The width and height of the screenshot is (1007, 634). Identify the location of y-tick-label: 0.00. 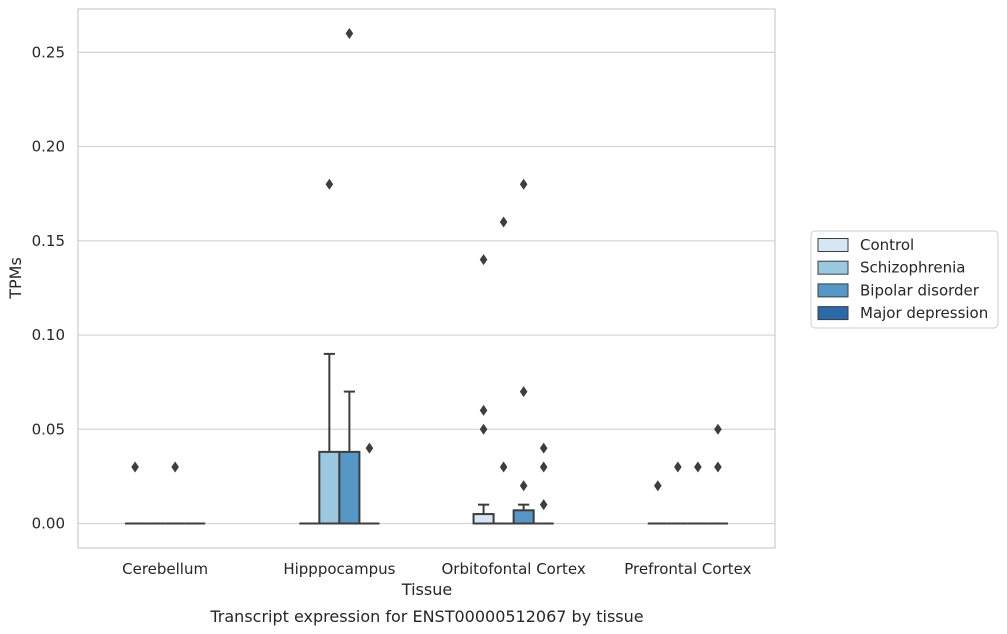
(48, 524).